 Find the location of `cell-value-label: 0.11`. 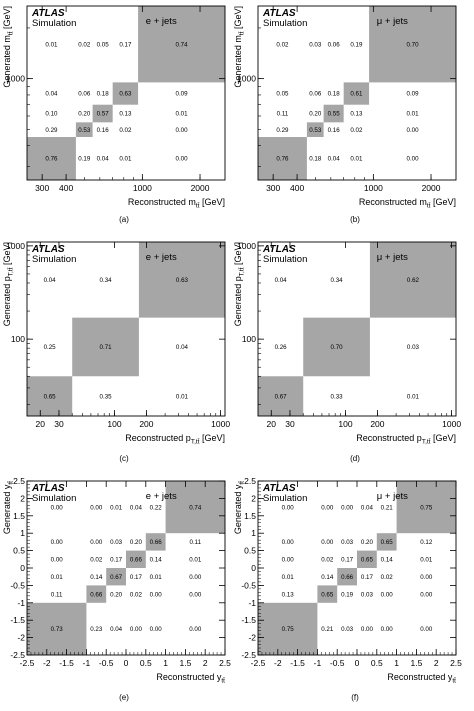

cell-value-label: 0.11 is located at coordinates (57, 594).